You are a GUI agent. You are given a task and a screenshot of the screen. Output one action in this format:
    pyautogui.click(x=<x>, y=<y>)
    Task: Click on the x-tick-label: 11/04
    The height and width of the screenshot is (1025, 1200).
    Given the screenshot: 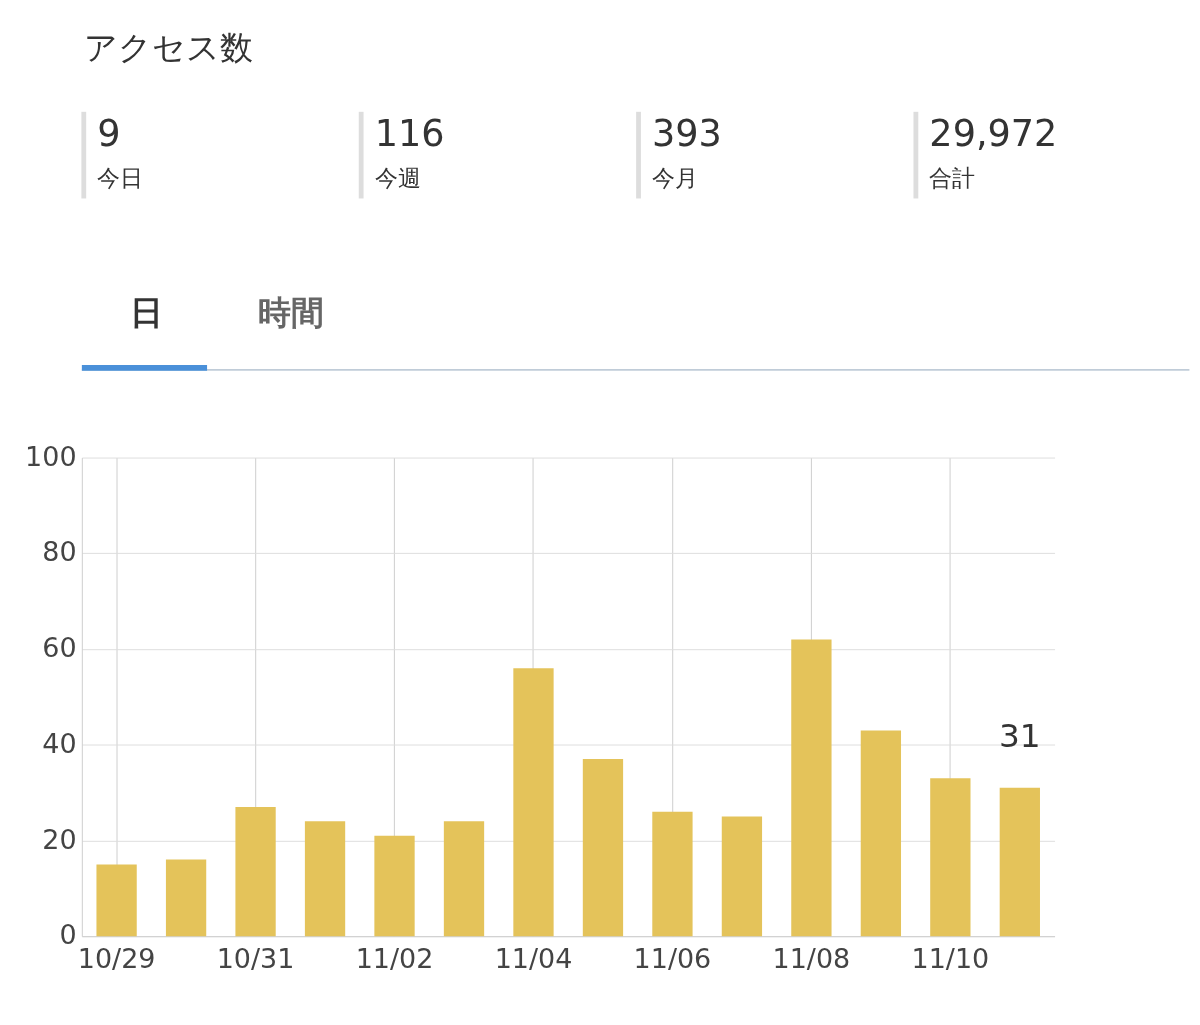 What is the action you would take?
    pyautogui.click(x=533, y=958)
    